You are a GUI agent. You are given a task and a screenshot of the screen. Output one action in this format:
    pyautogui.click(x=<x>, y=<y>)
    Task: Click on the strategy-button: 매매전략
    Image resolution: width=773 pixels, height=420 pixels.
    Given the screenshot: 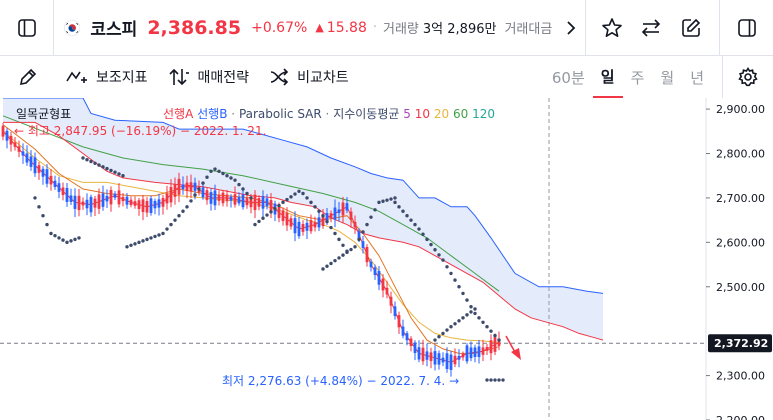 What is the action you would take?
    pyautogui.click(x=209, y=77)
    